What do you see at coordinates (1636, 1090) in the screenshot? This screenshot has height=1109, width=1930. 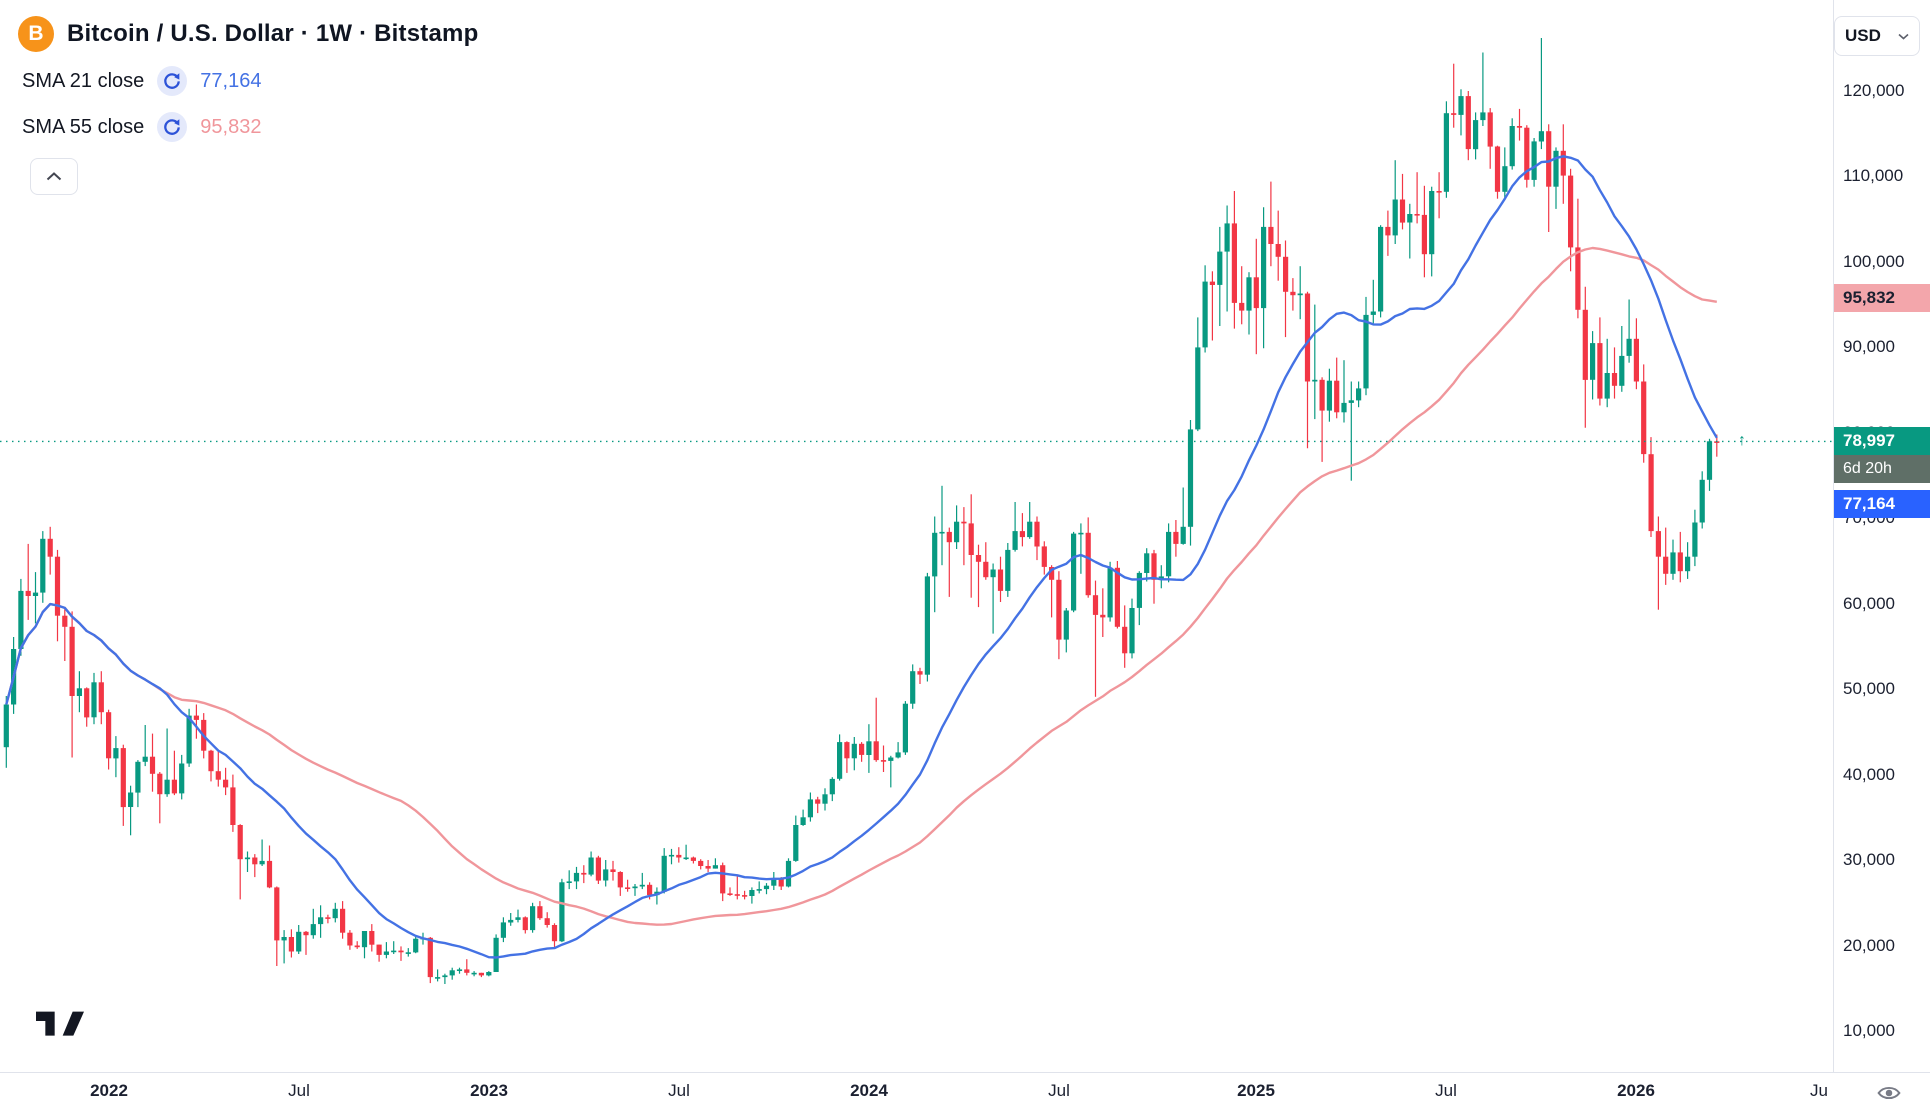 I see `time-axis-label: 2026` at bounding box center [1636, 1090].